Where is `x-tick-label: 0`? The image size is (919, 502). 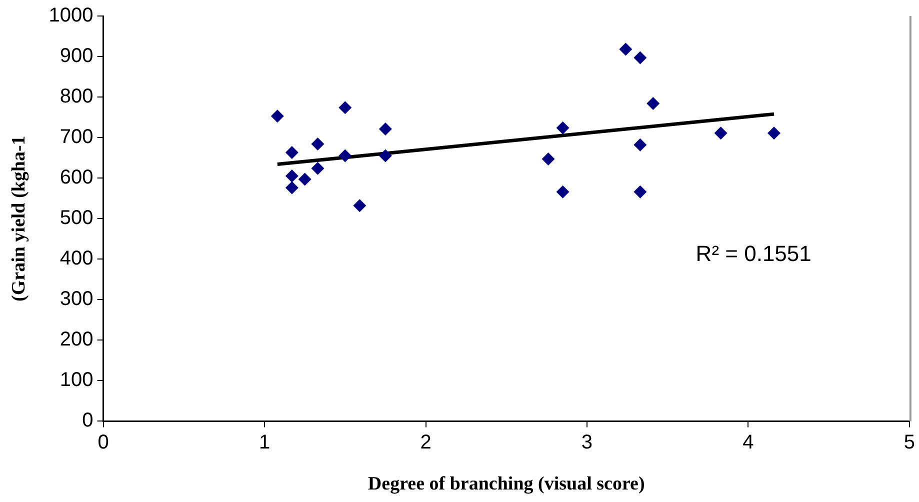
x-tick-label: 0 is located at coordinates (103, 443).